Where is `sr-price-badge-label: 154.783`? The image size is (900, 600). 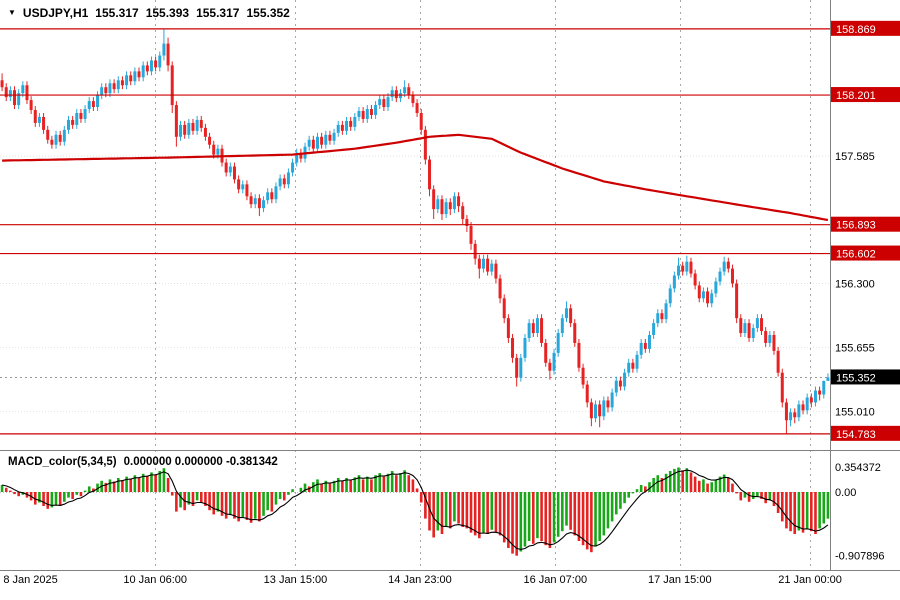 sr-price-badge-label: 154.783 is located at coordinates (856, 435).